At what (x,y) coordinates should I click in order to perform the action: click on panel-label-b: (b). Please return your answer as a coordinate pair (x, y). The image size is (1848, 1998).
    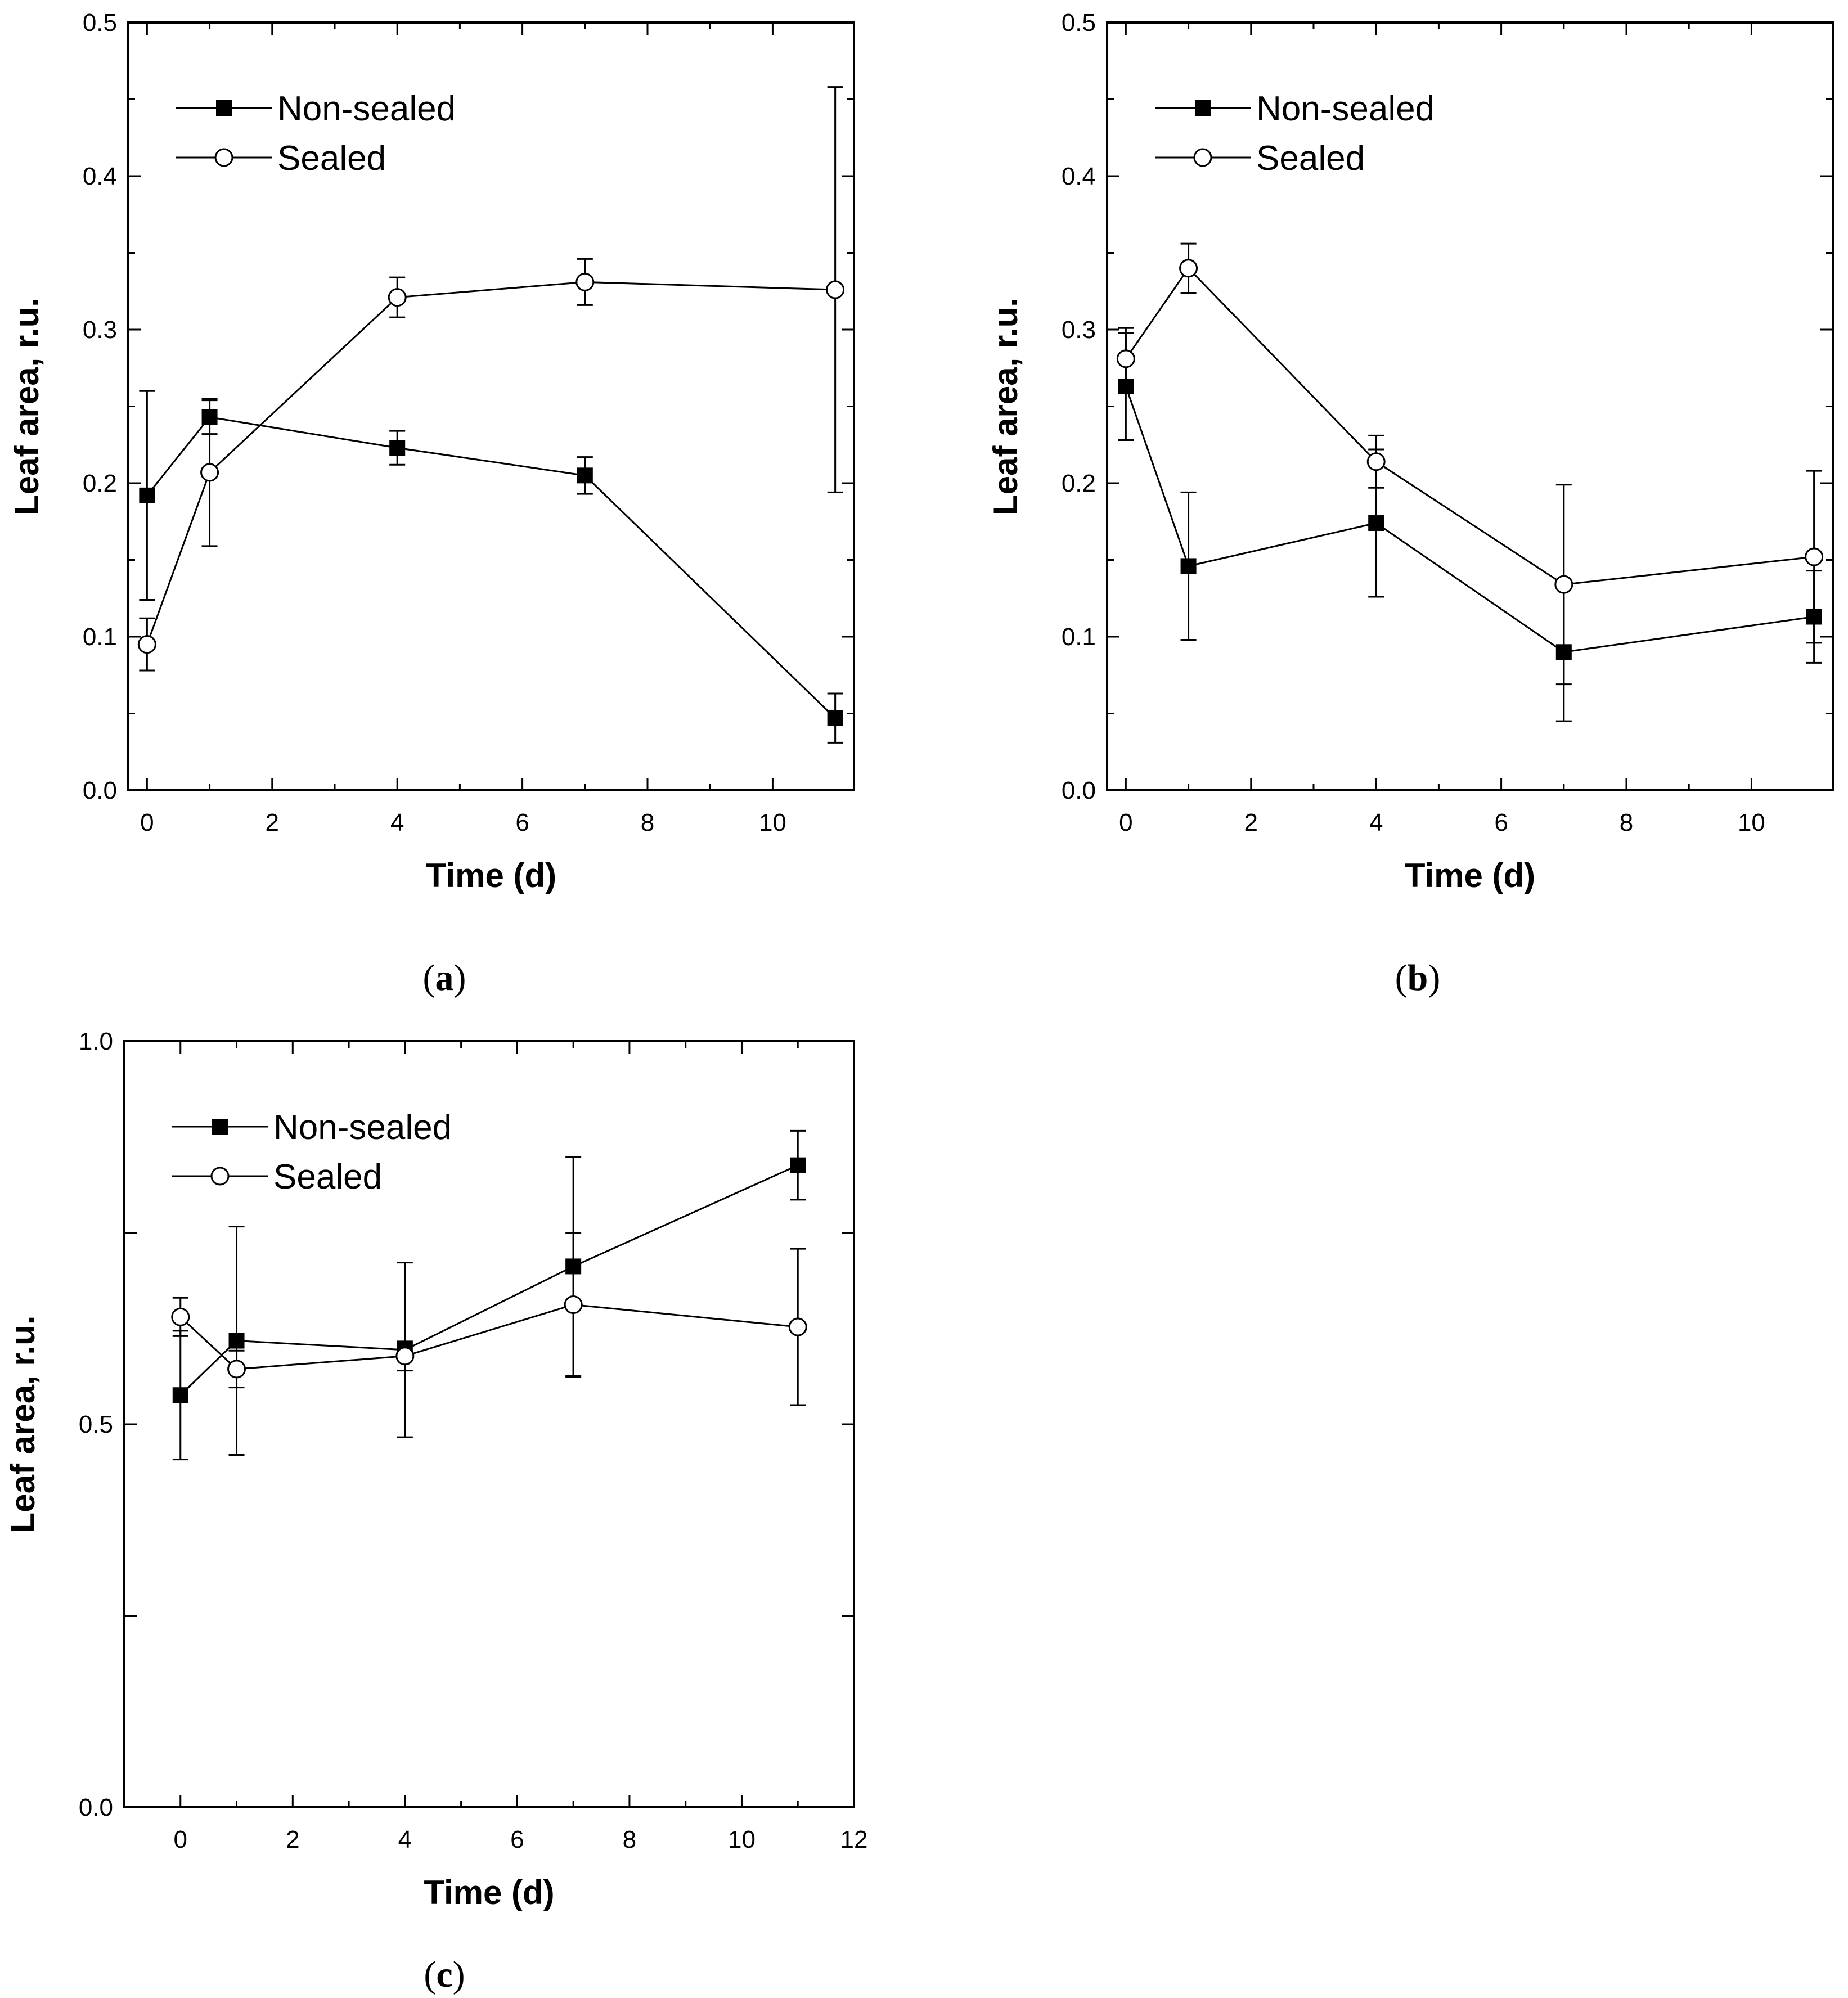
    Looking at the image, I should click on (1418, 977).